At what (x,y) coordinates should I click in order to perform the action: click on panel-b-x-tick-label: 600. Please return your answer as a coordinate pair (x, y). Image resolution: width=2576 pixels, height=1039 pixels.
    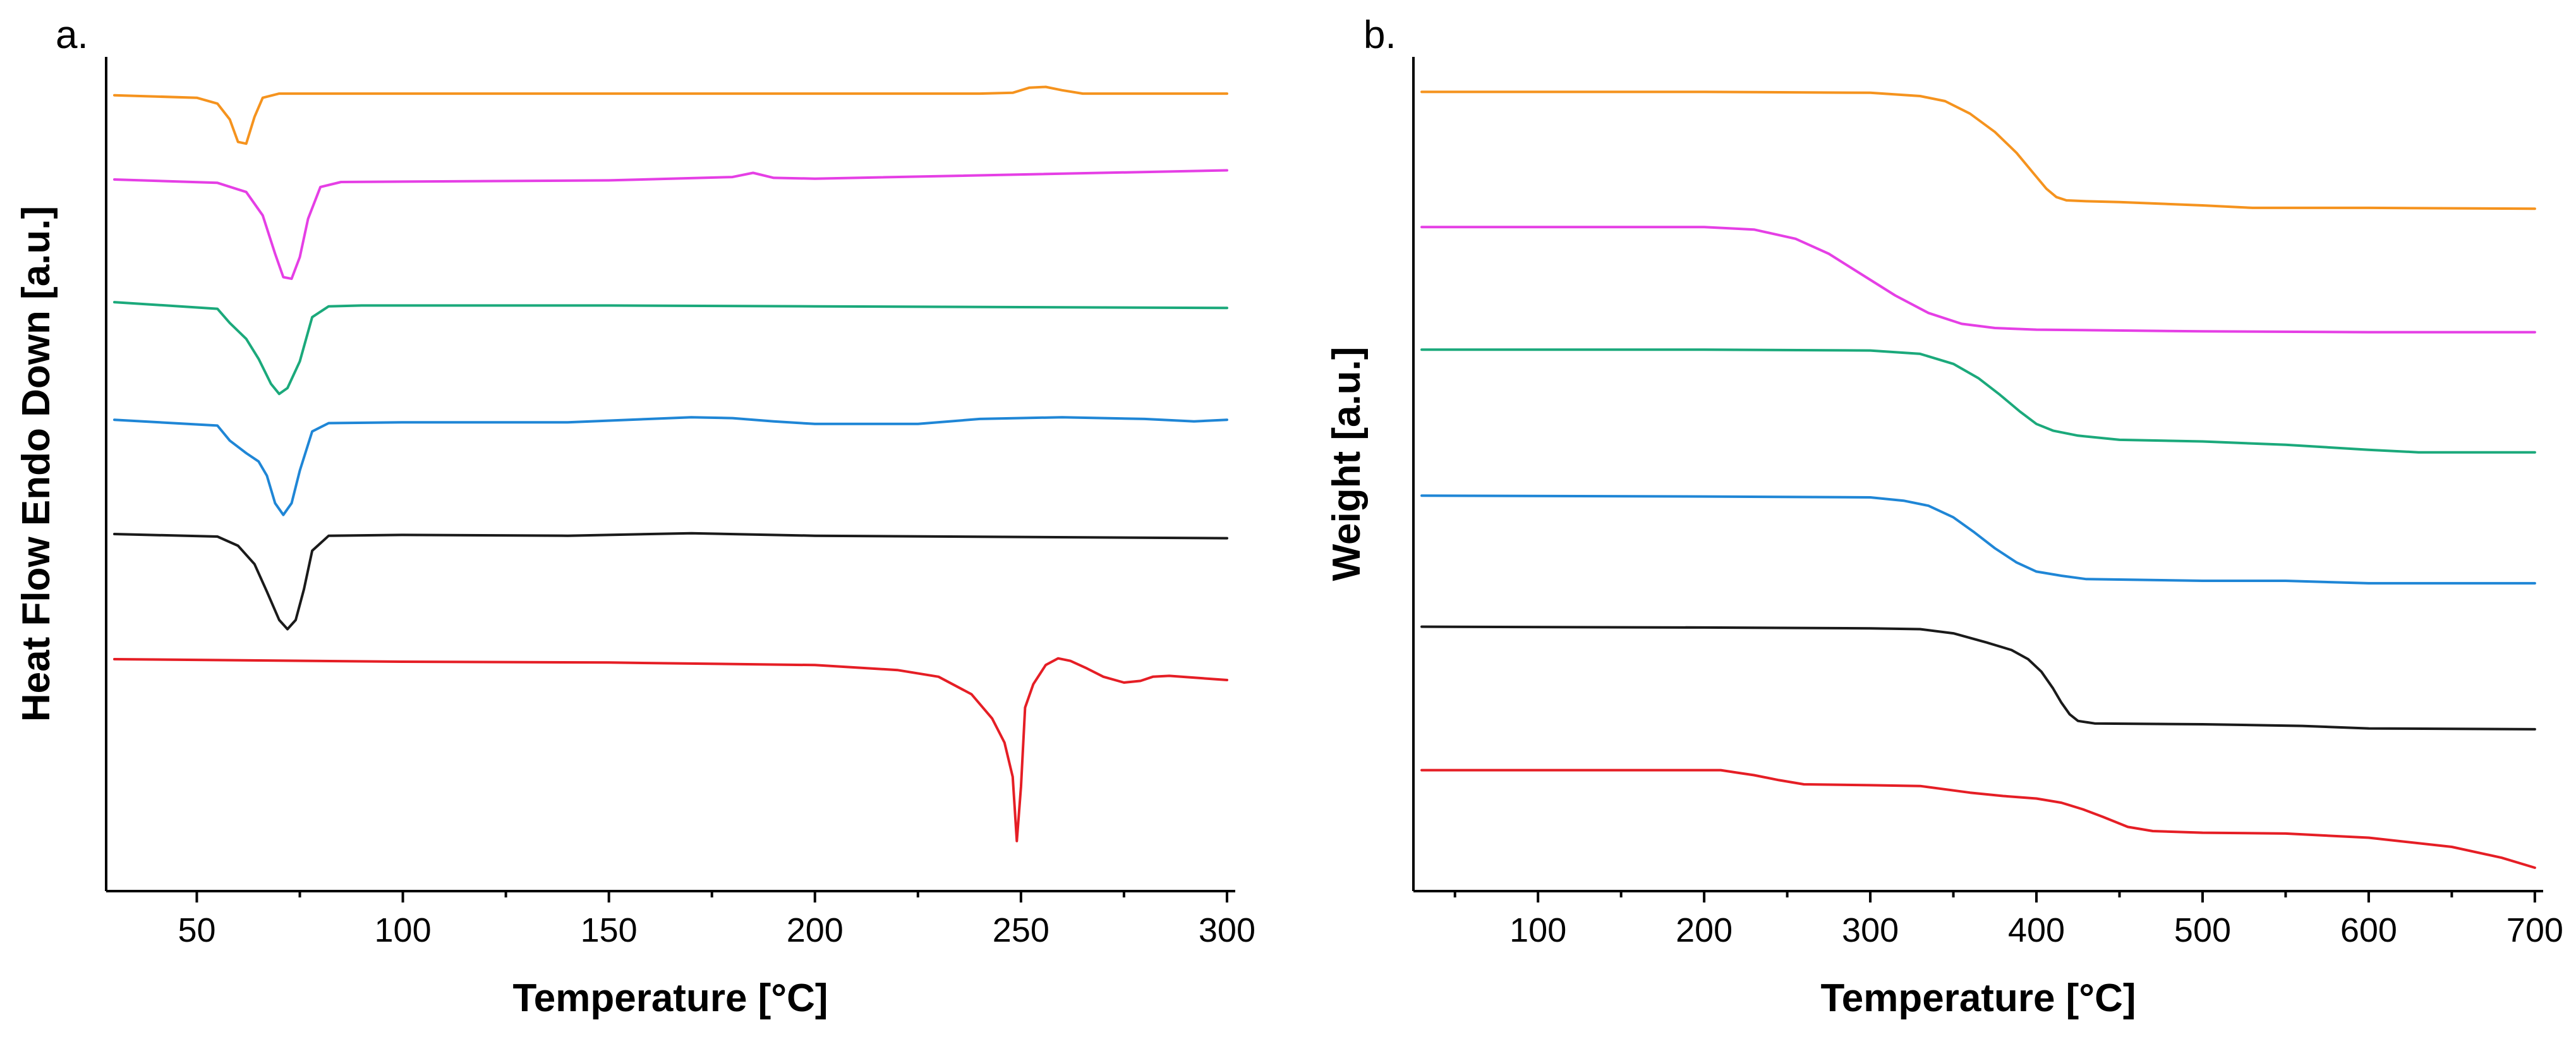
    Looking at the image, I should click on (2368, 930).